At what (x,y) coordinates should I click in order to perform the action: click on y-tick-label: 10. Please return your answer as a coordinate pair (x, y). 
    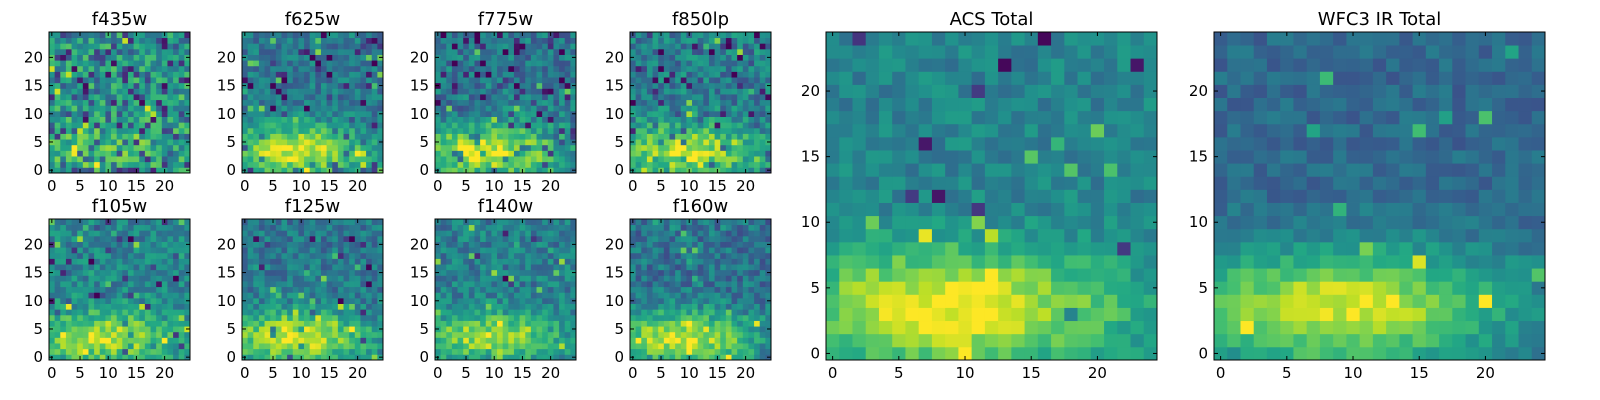
    Looking at the image, I should click on (614, 114).